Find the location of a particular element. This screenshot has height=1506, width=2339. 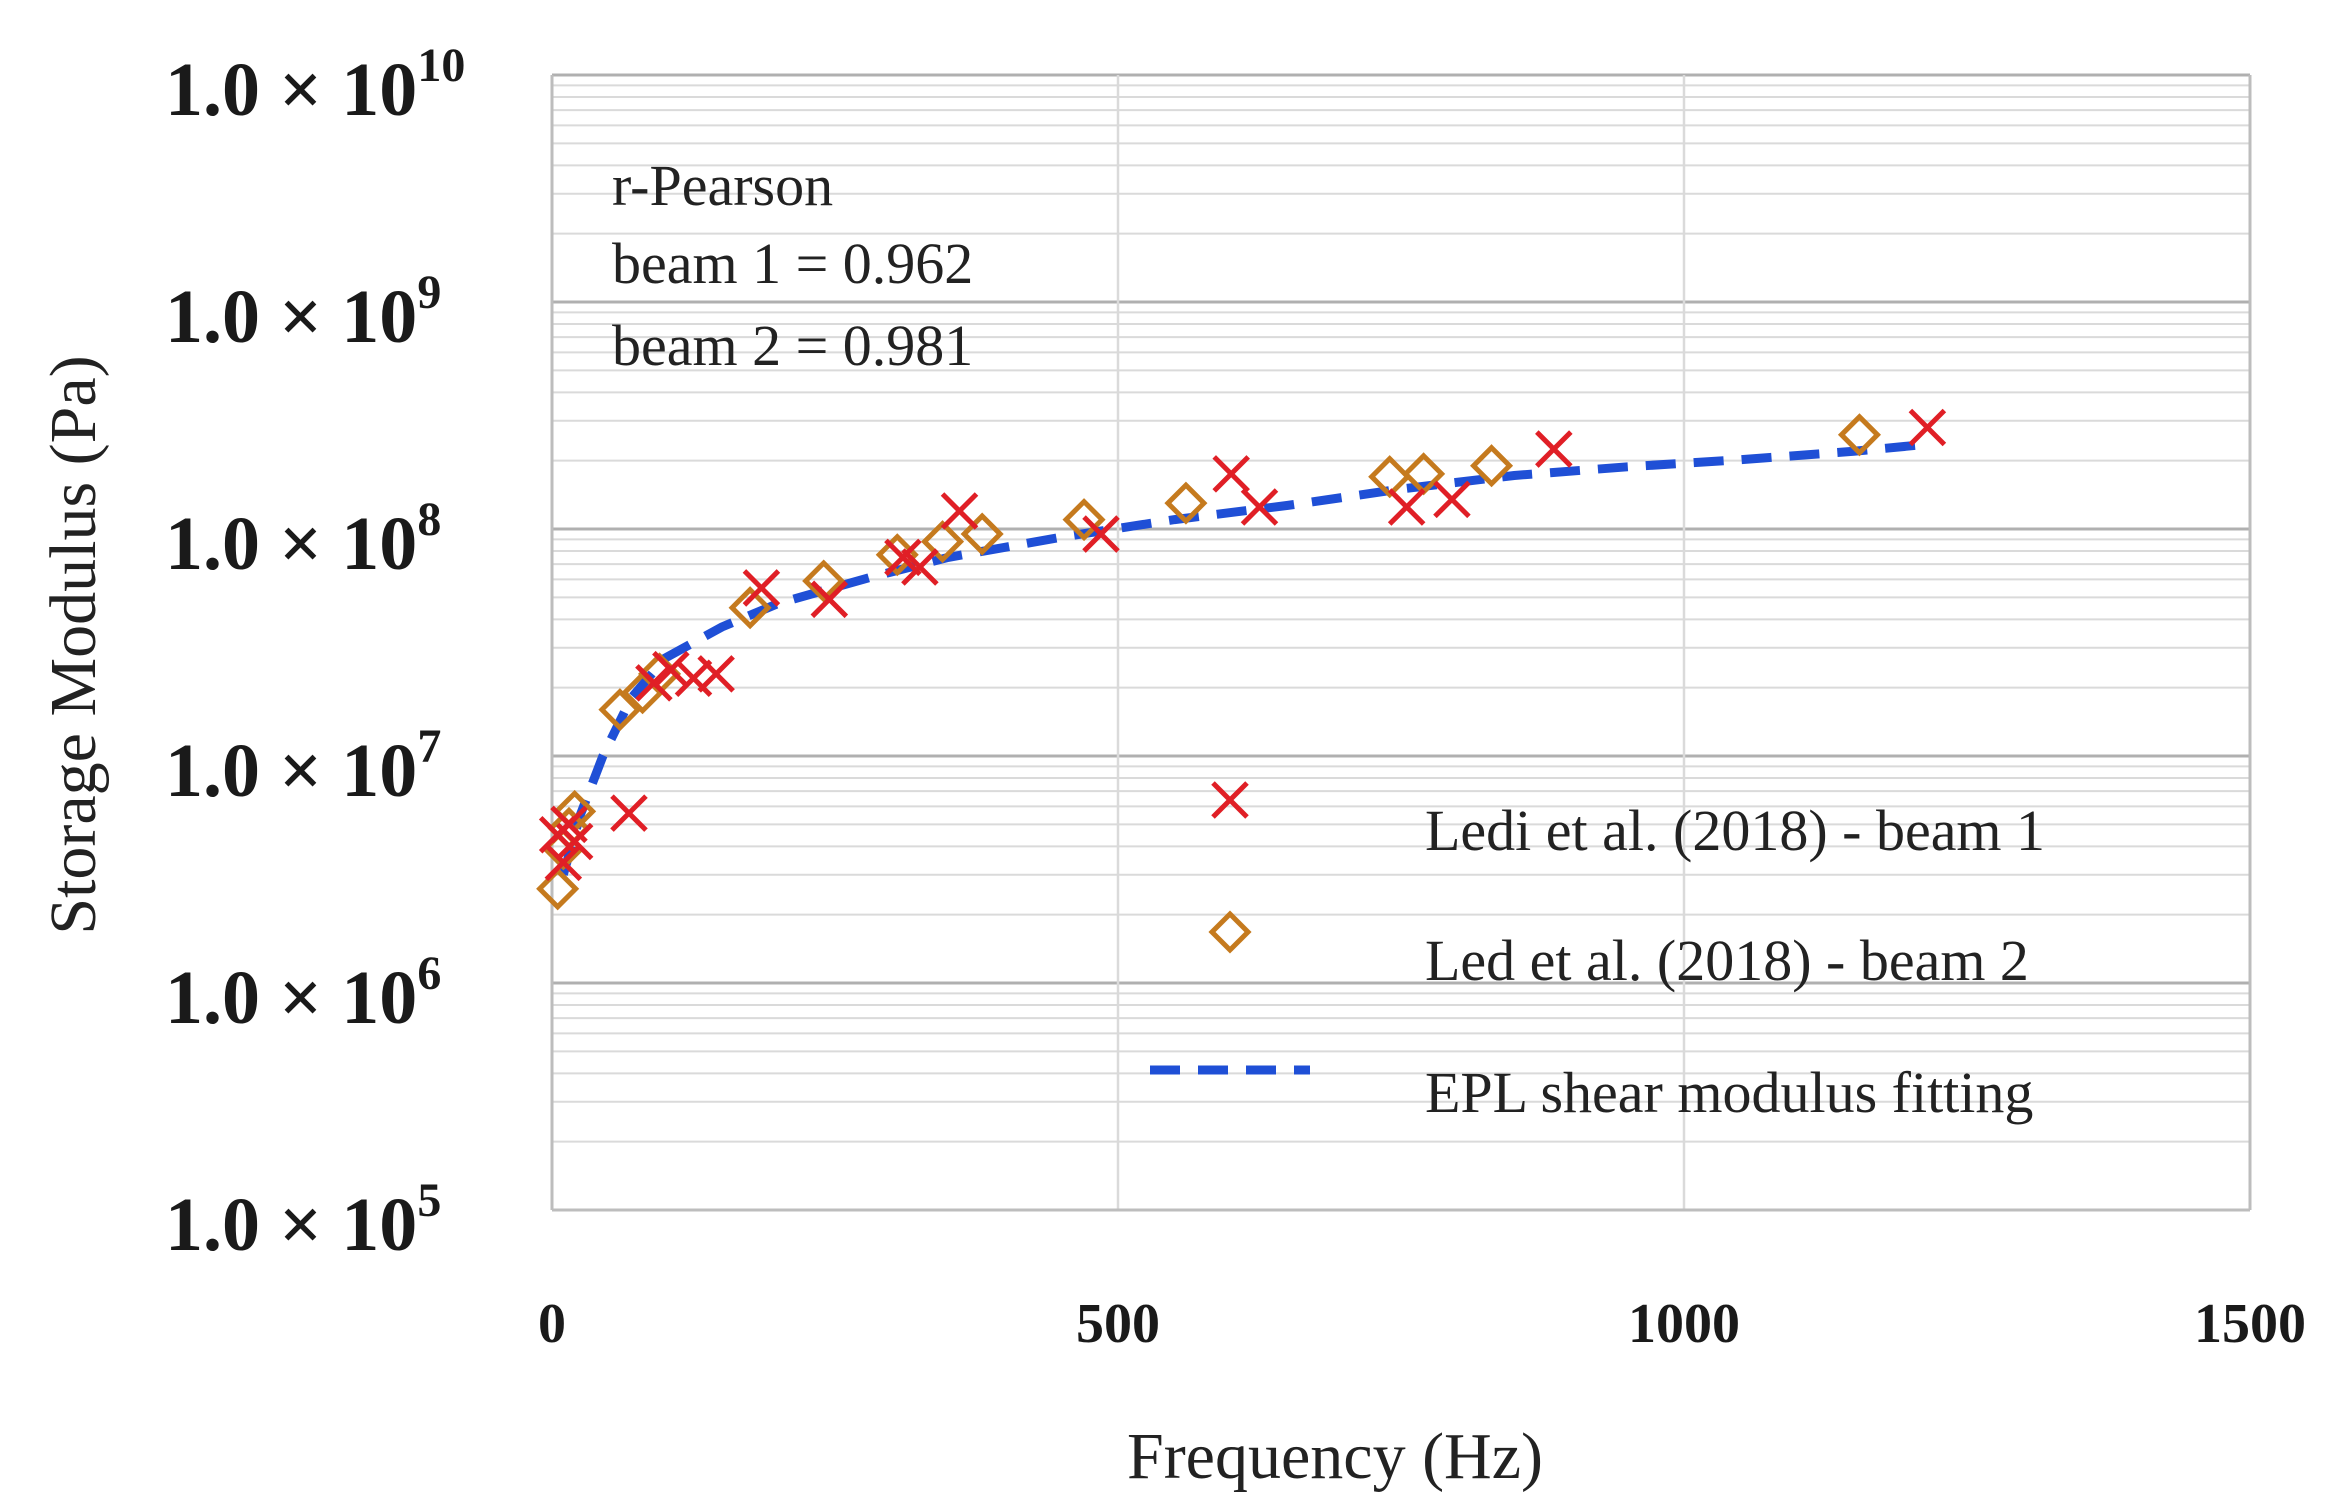

annotation-beam-2: beam 2 = 0.981 is located at coordinates (792, 345).